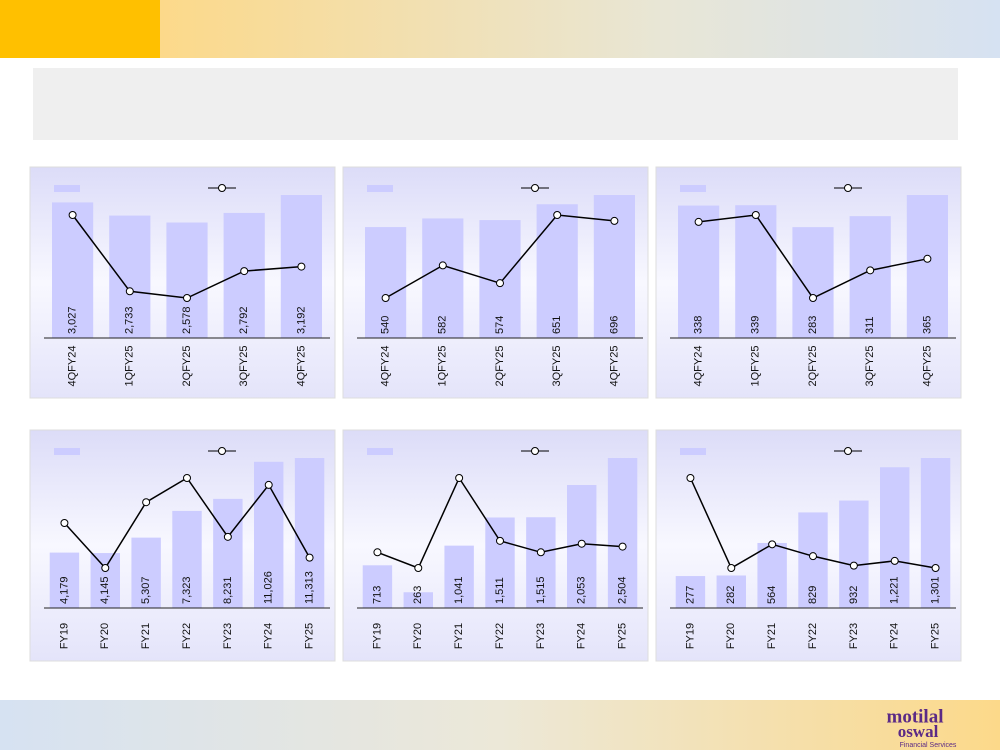 This screenshot has height=755, width=1000. What do you see at coordinates (813, 325) in the screenshot?
I see `value-label: 283` at bounding box center [813, 325].